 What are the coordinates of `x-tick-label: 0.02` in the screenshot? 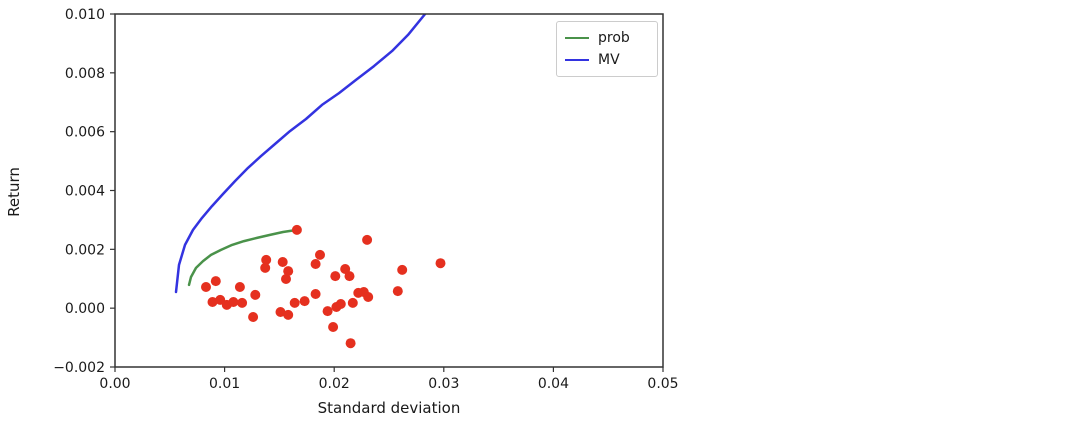 It's located at (334, 384).